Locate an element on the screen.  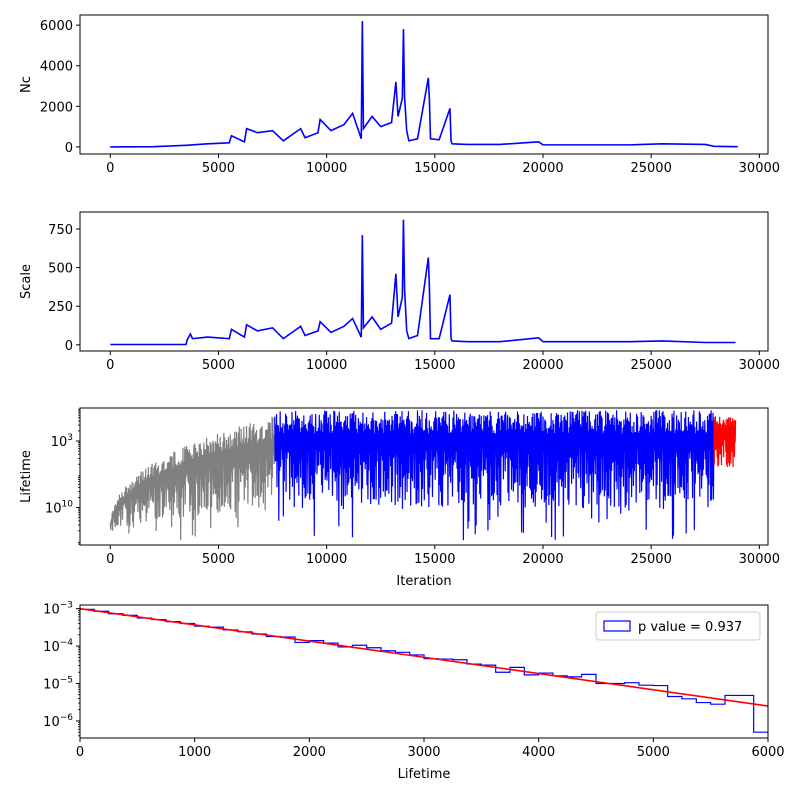
x-axis-title: Lifetime is located at coordinates (424, 774).